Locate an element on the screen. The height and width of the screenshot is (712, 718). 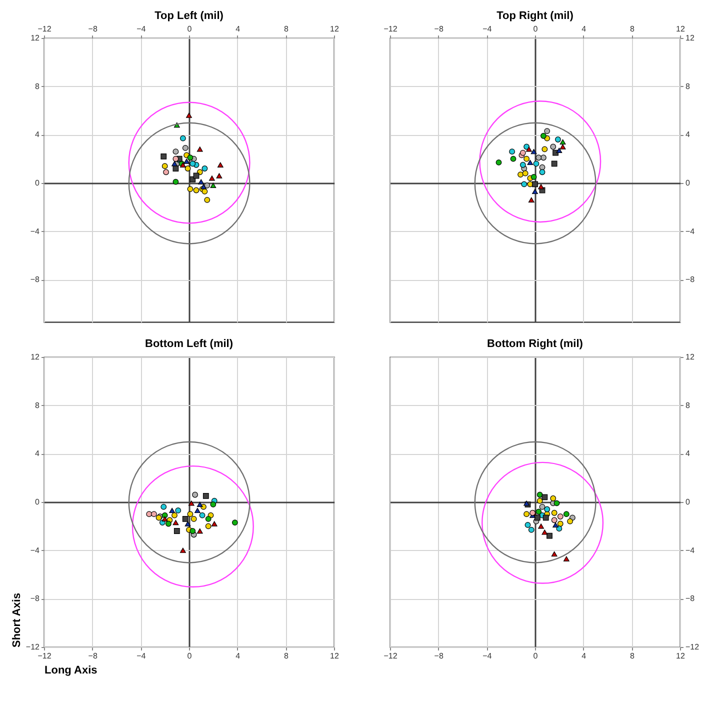
y-axis-title: Short Axis is located at coordinates (16, 620).